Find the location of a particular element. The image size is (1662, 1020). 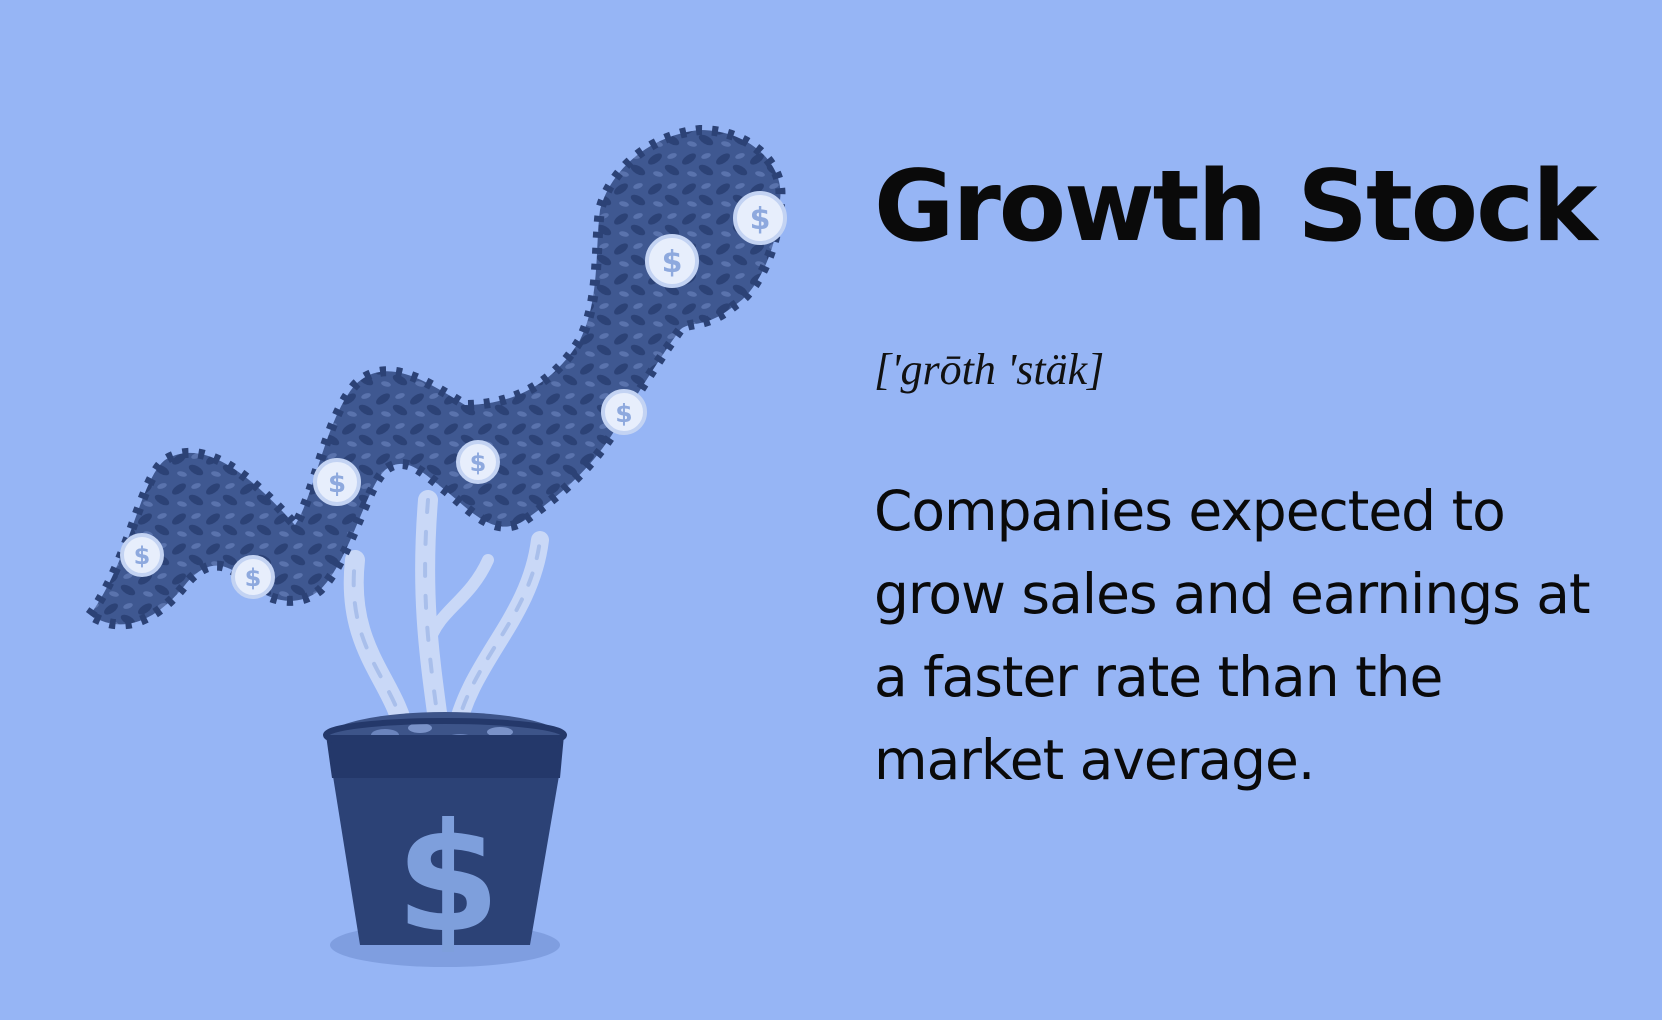

term-pronunciation: ['grōth 'stäk] is located at coordinates (989, 369).